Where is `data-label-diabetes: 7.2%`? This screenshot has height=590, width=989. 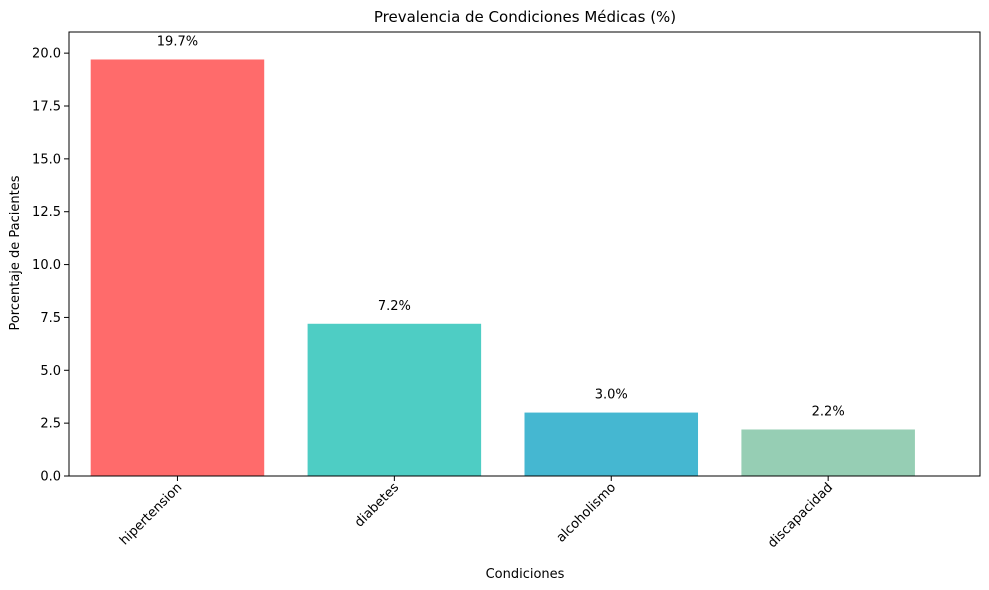 data-label-diabetes: 7.2% is located at coordinates (394, 306).